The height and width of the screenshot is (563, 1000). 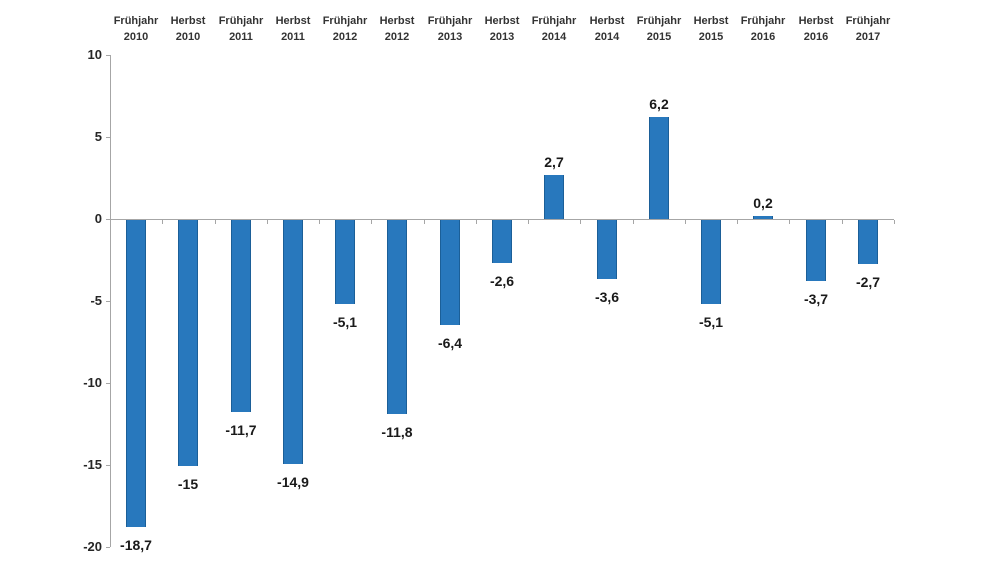 I want to click on y-tick-label: -20, so click(x=92, y=546).